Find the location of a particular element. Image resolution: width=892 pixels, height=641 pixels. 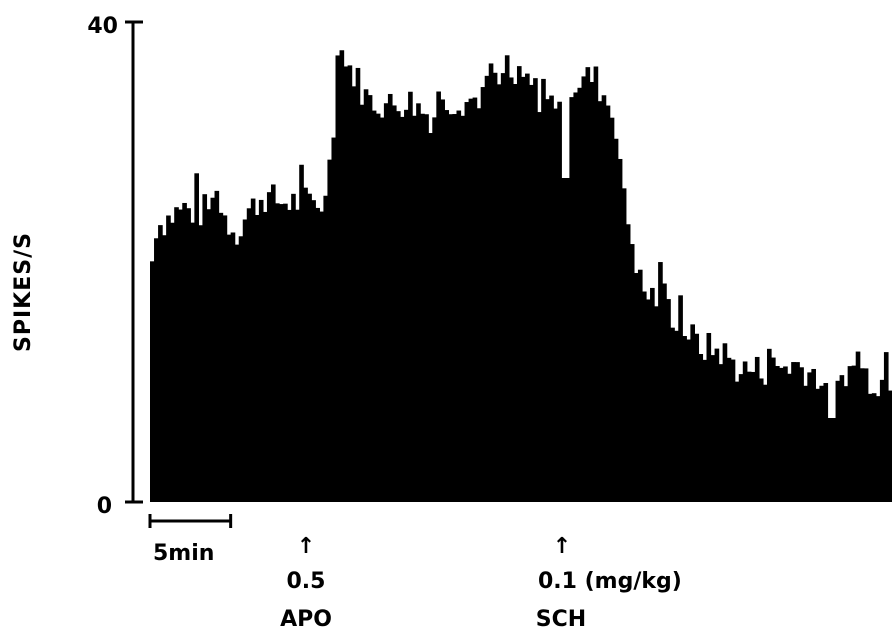

sch-arrow: ↑ is located at coordinates (562, 546).